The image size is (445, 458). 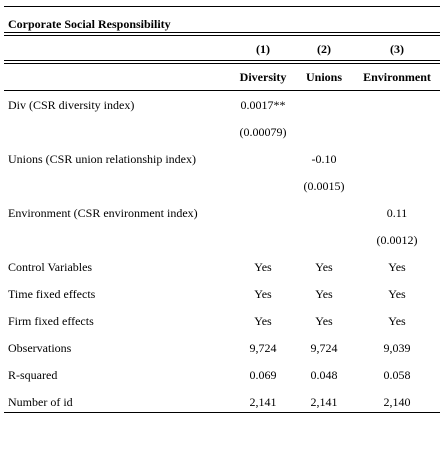 I want to click on bottom-rule, so click(x=222, y=412).